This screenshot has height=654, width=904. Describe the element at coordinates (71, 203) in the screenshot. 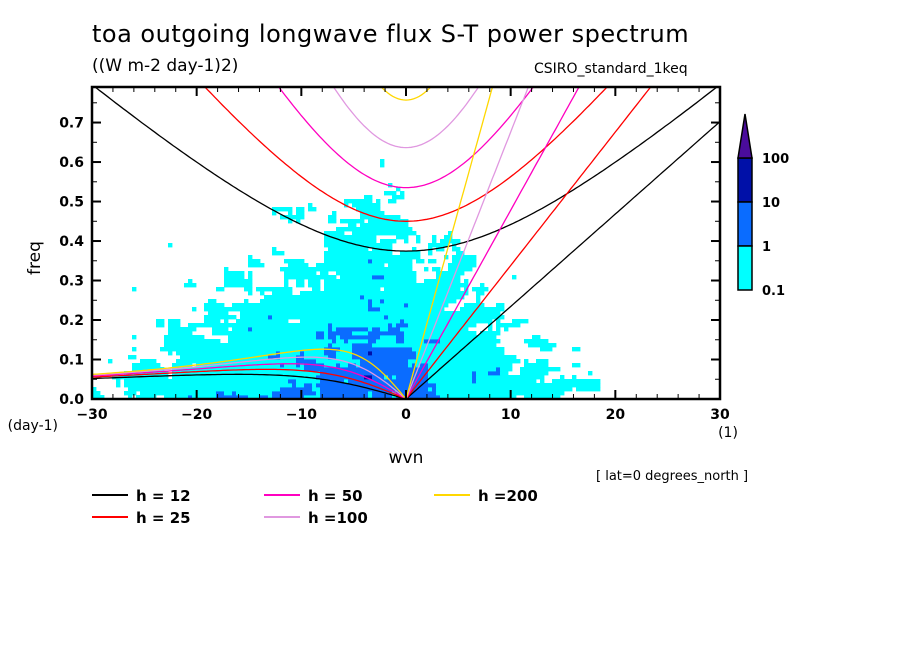

I see `y-tick-label: 0.5` at that location.